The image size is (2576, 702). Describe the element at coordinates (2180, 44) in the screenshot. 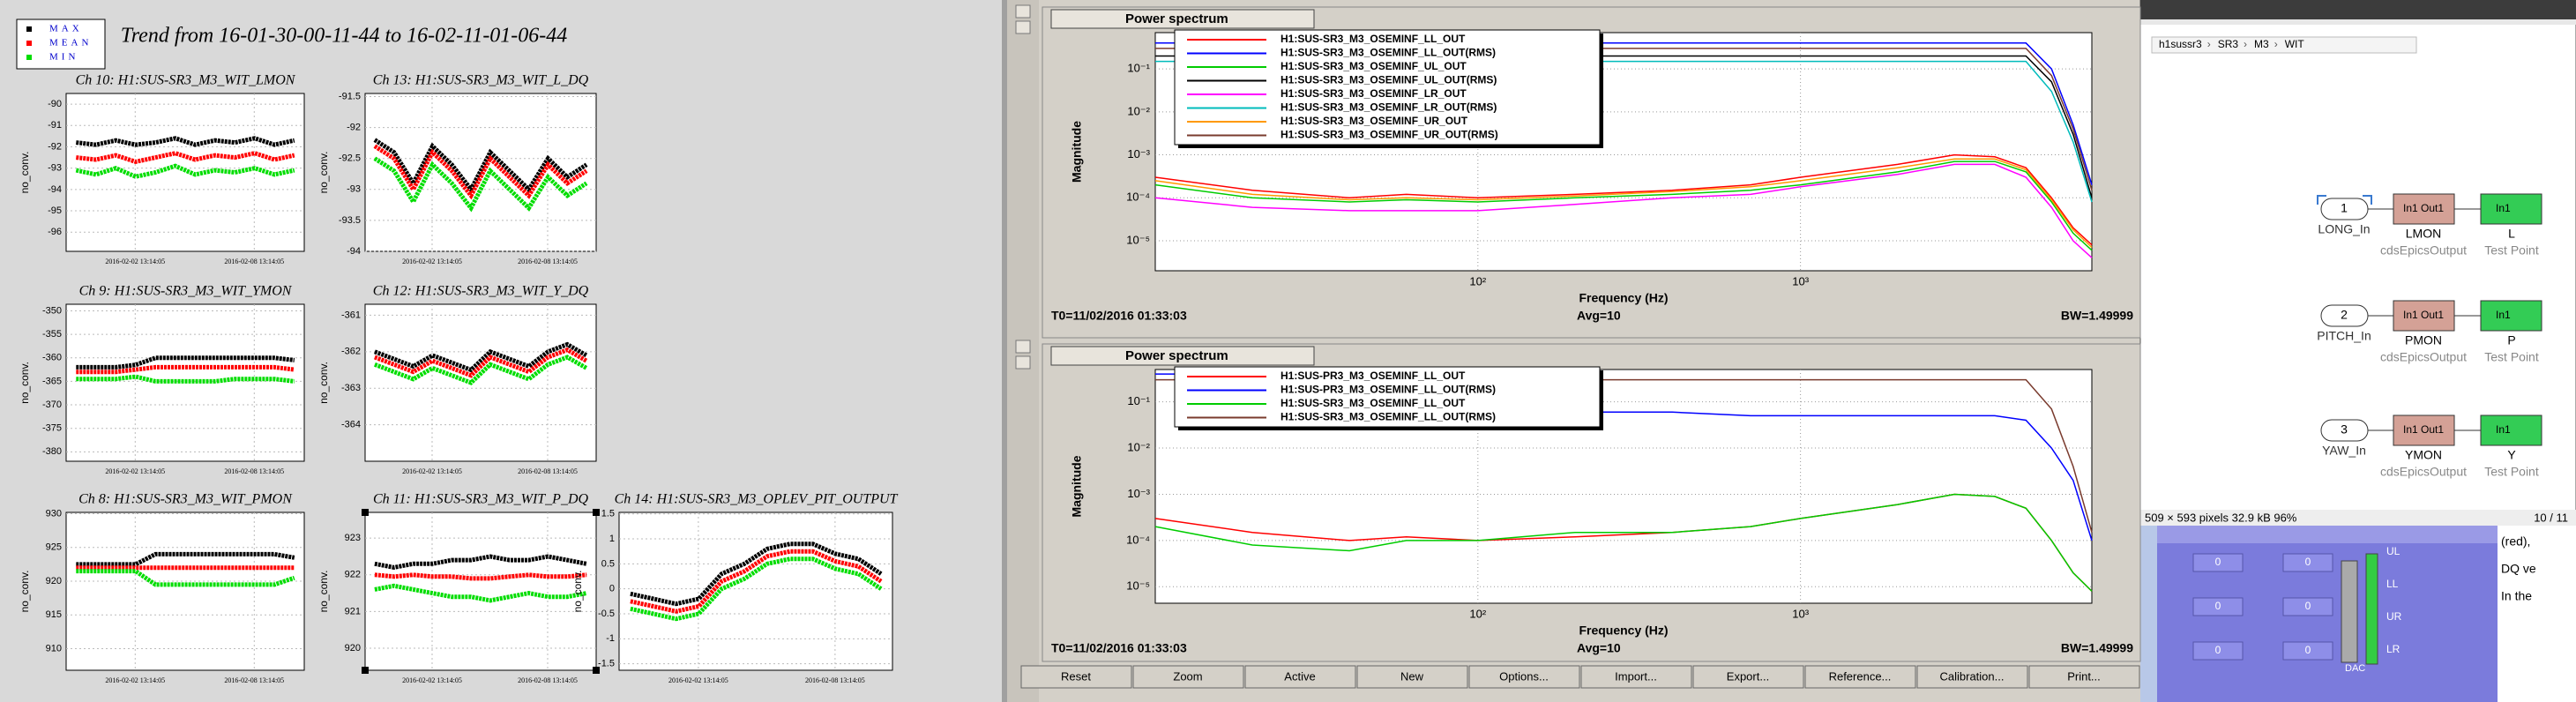

I see `breadcrumb-item: h1sussr3` at that location.